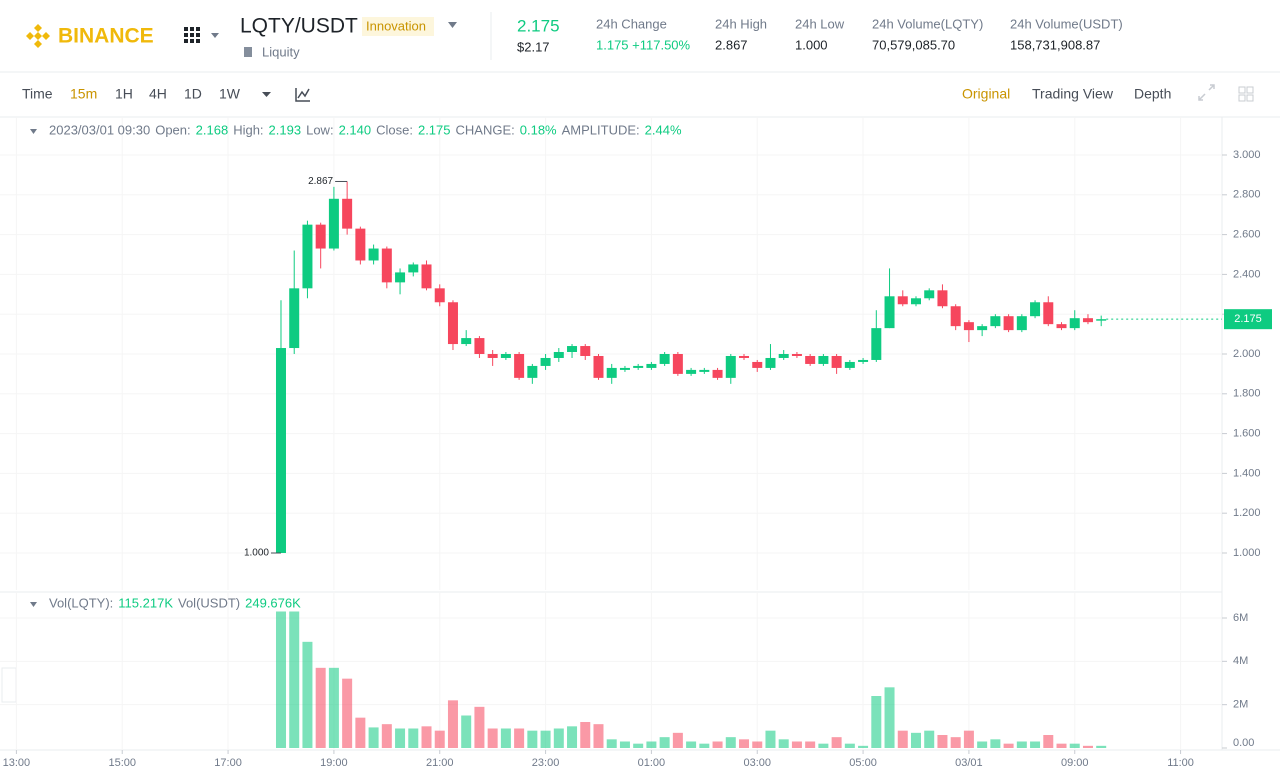 This screenshot has height=777, width=1280. What do you see at coordinates (122, 763) in the screenshot?
I see `x-tick-label: 15:00` at bounding box center [122, 763].